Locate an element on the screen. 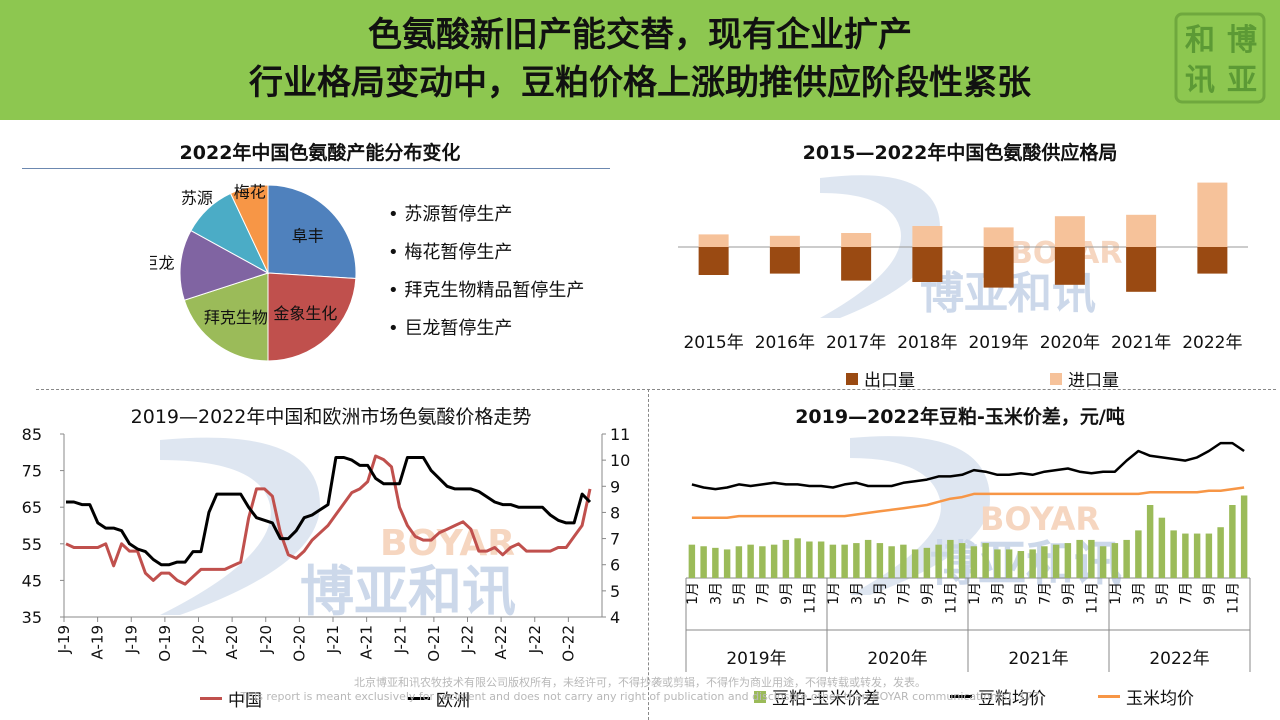  price-legend-europe: 欧洲 is located at coordinates (439, 698).